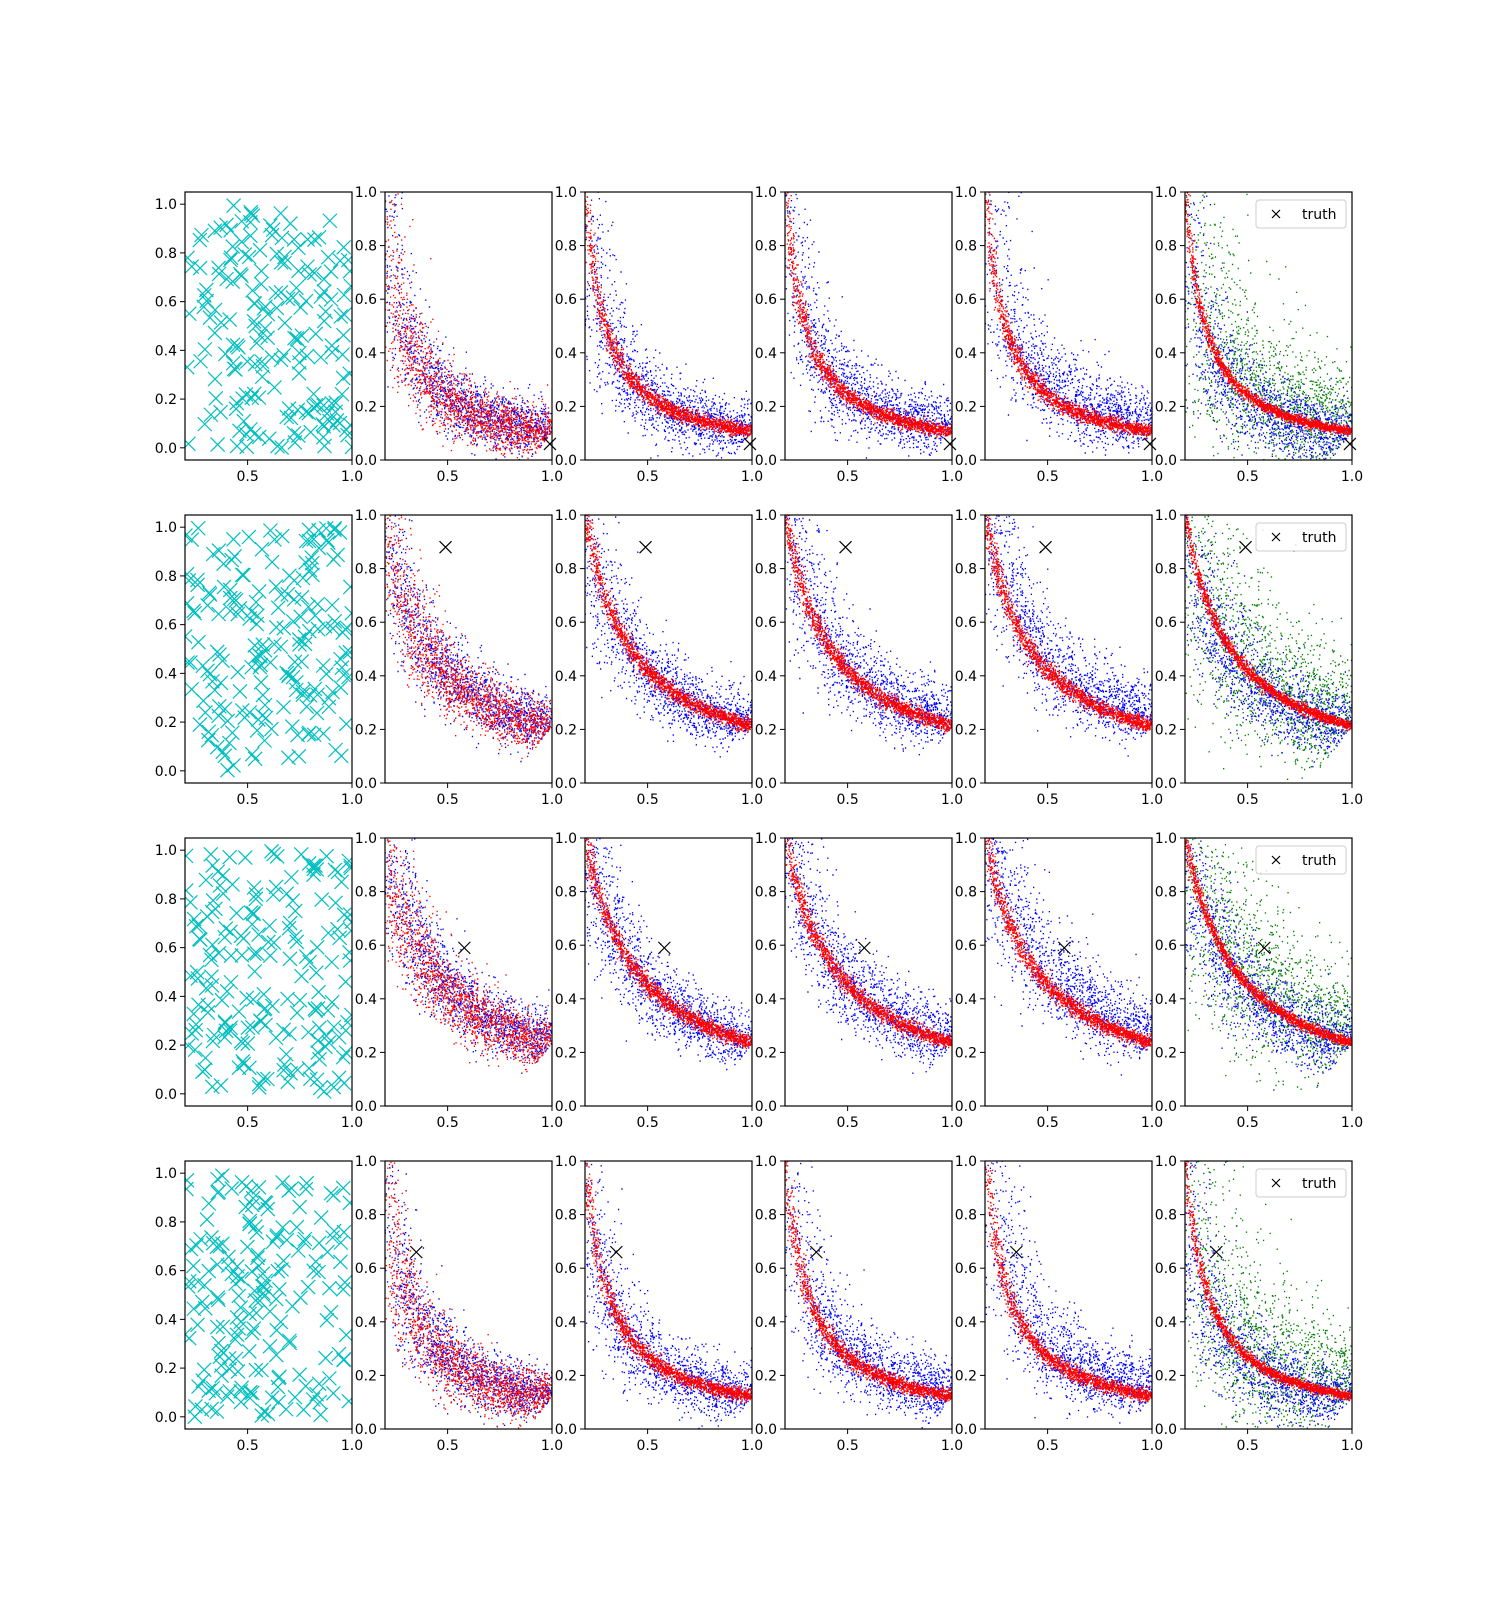 The image size is (1500, 1600). I want to click on panel-r2-c1: 0.5 1.0 0.0 0.2 0.4 0.6 0.8 1.0, so click(259, 661).